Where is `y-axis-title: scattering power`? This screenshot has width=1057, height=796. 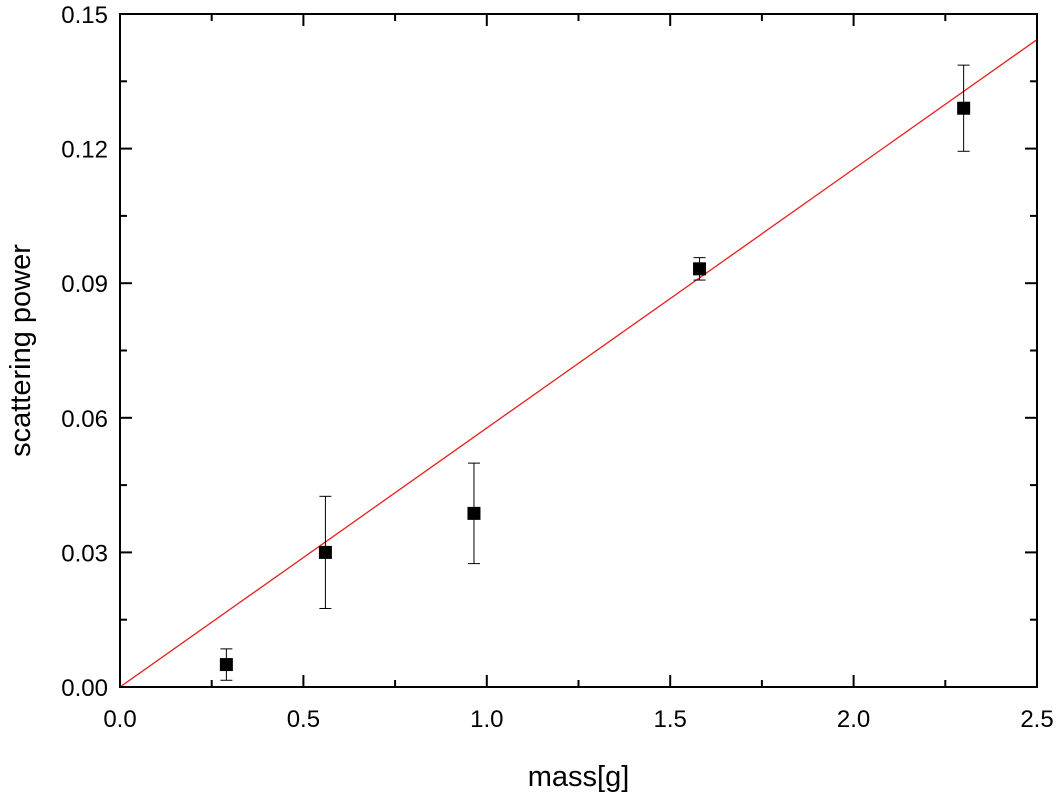 y-axis-title: scattering power is located at coordinates (21, 350).